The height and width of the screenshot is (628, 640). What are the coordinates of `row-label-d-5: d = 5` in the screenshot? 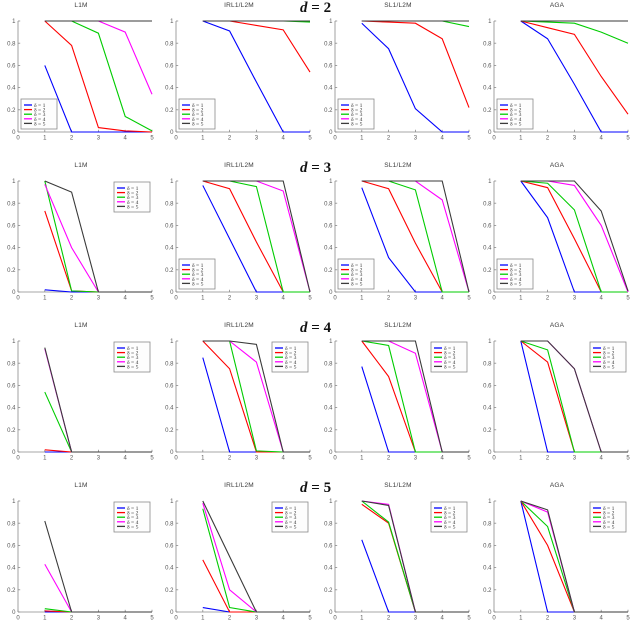 It's located at (315, 488).